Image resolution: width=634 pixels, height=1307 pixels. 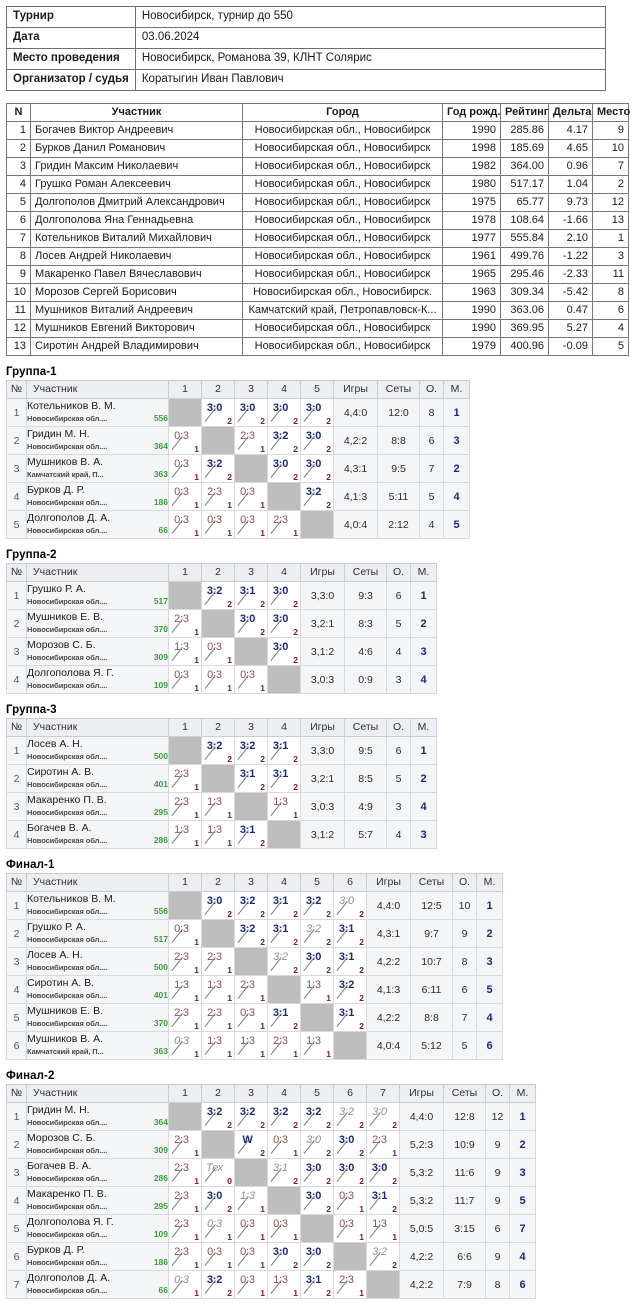 I want to click on player-cell: Долгополов Д. А. Новосибирская обл.... 66, so click(x=97, y=524).